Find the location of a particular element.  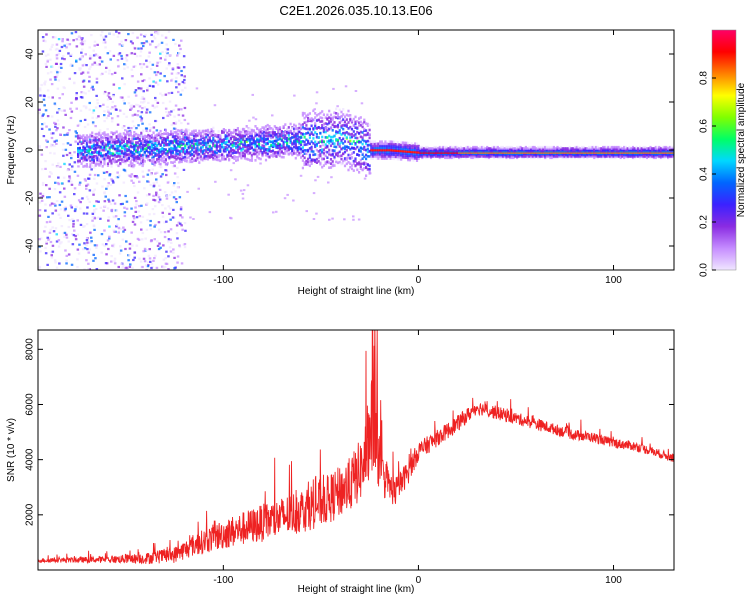

spectrogram-ytick-label: -20 is located at coordinates (30, 197).